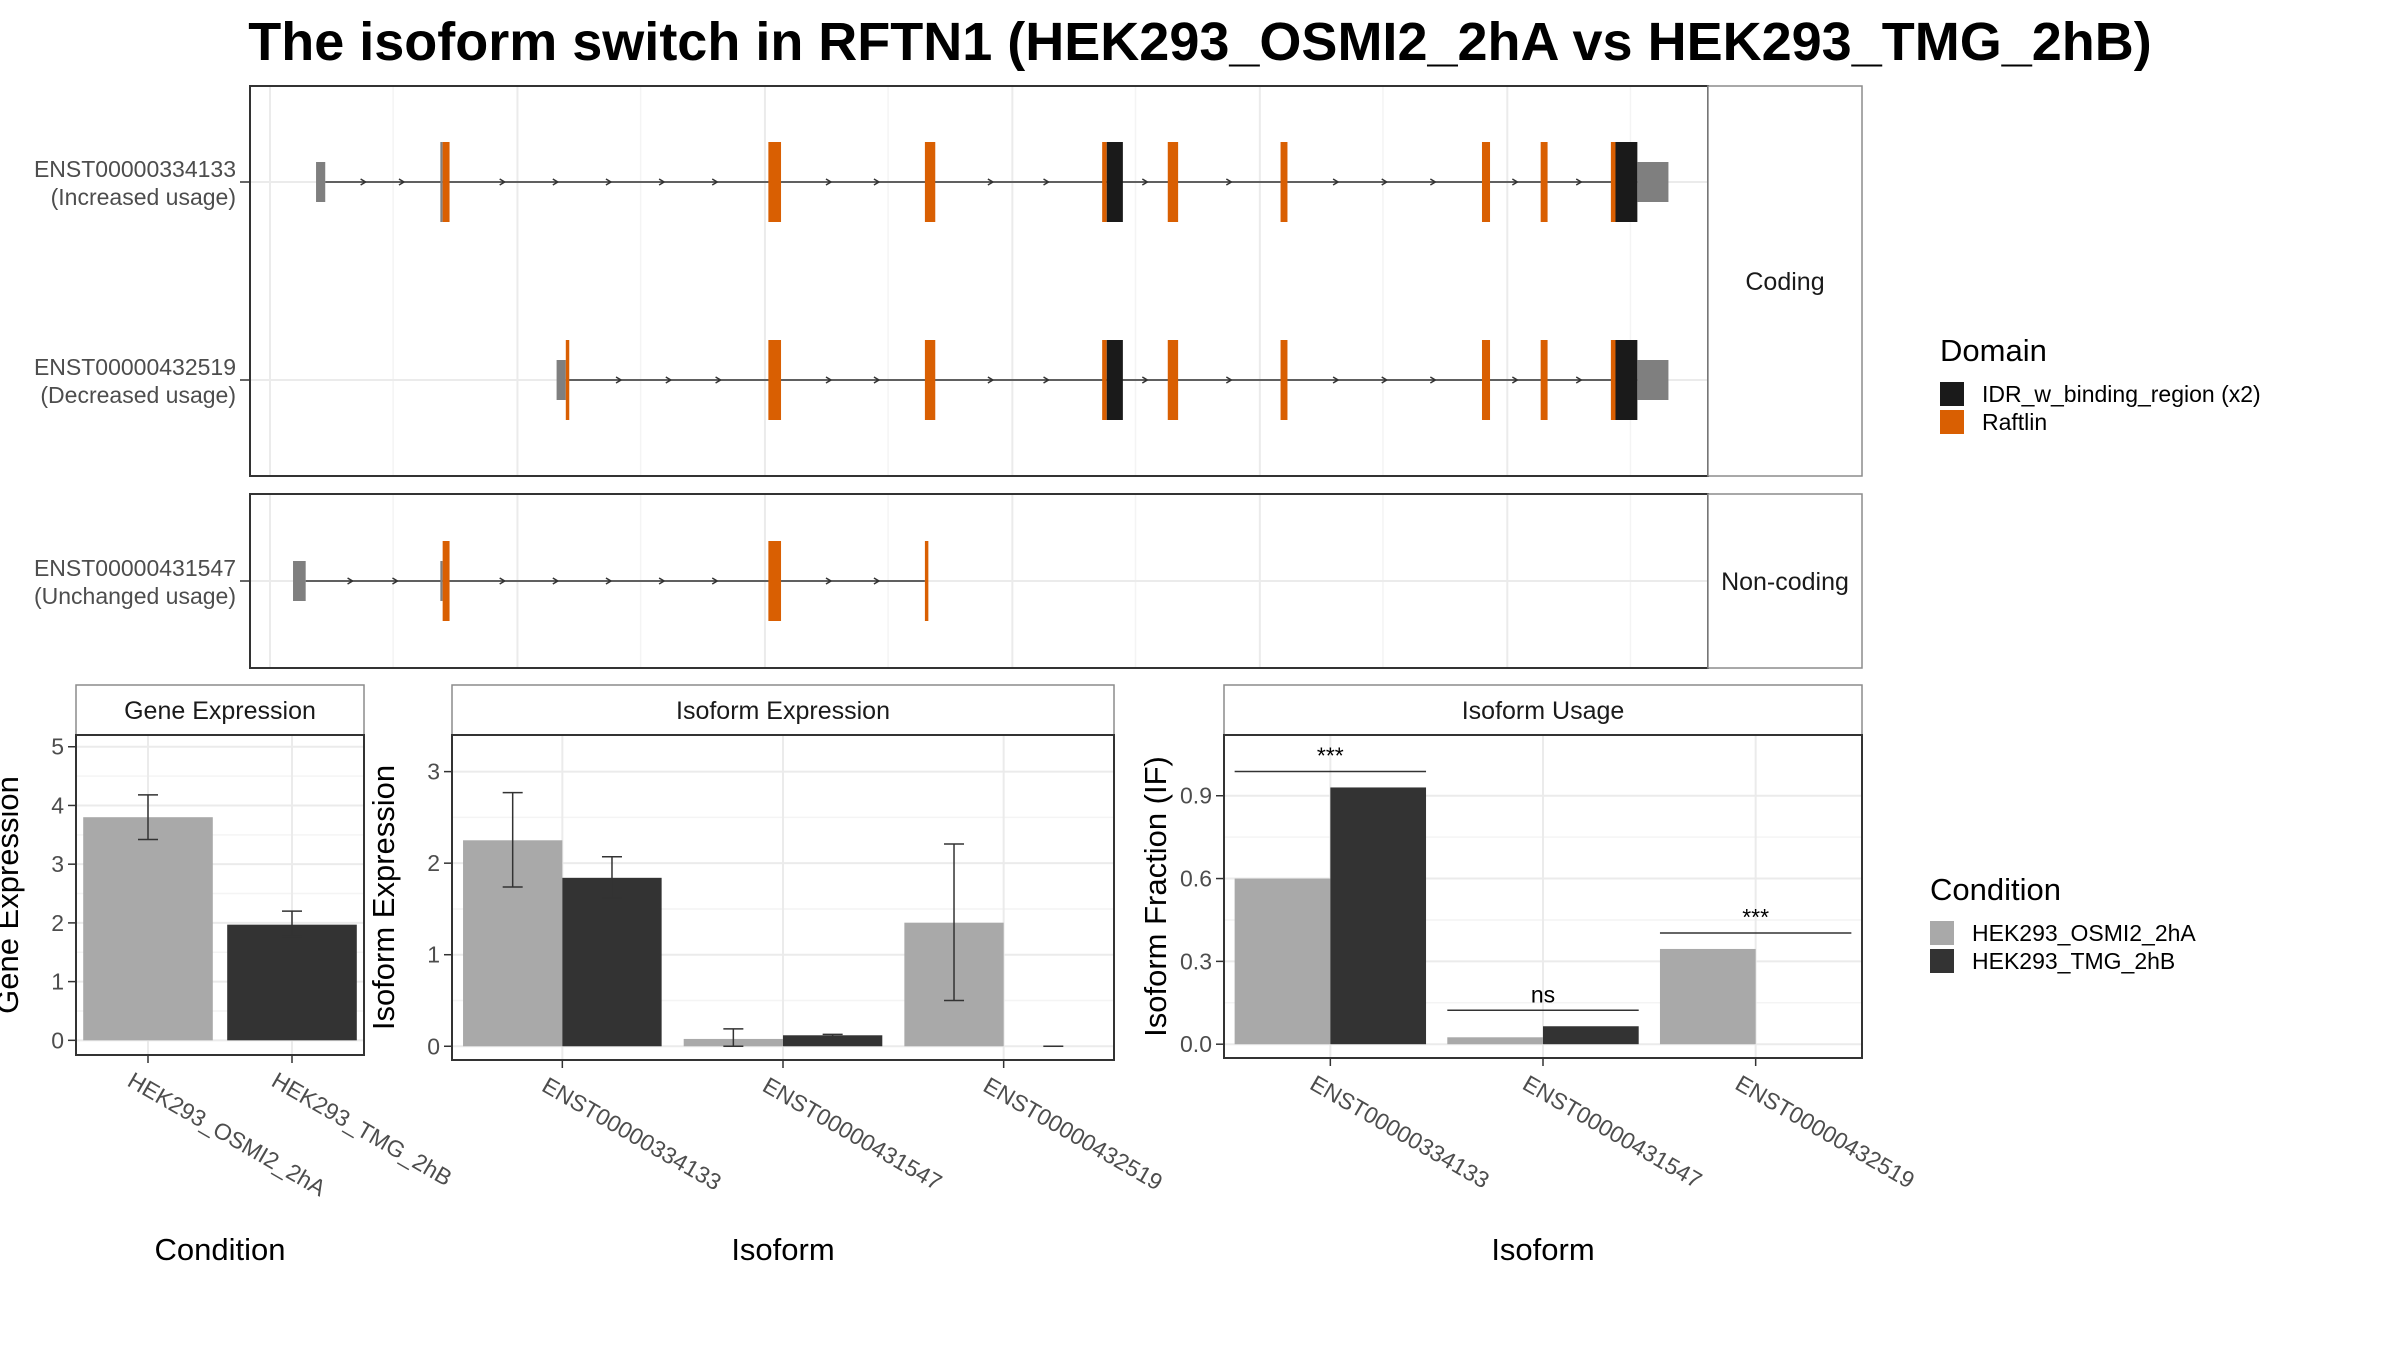 The height and width of the screenshot is (1350, 2400). What do you see at coordinates (57, 805) in the screenshot?
I see `y-tick-label: 4` at bounding box center [57, 805].